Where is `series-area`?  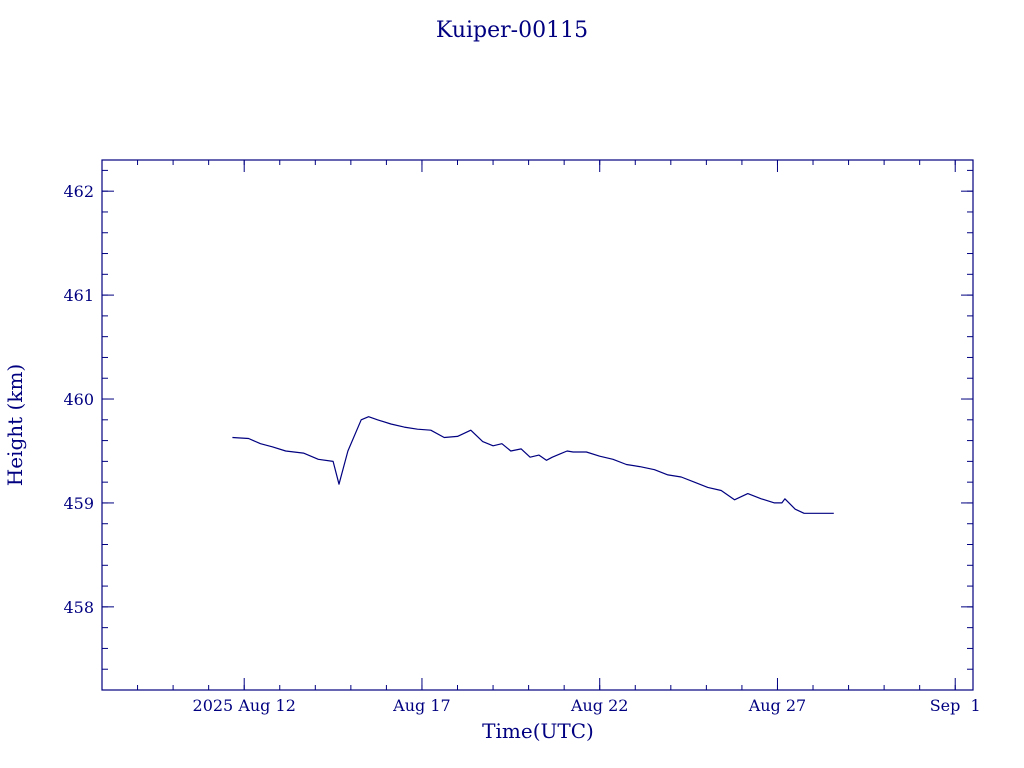 series-area is located at coordinates (533, 465).